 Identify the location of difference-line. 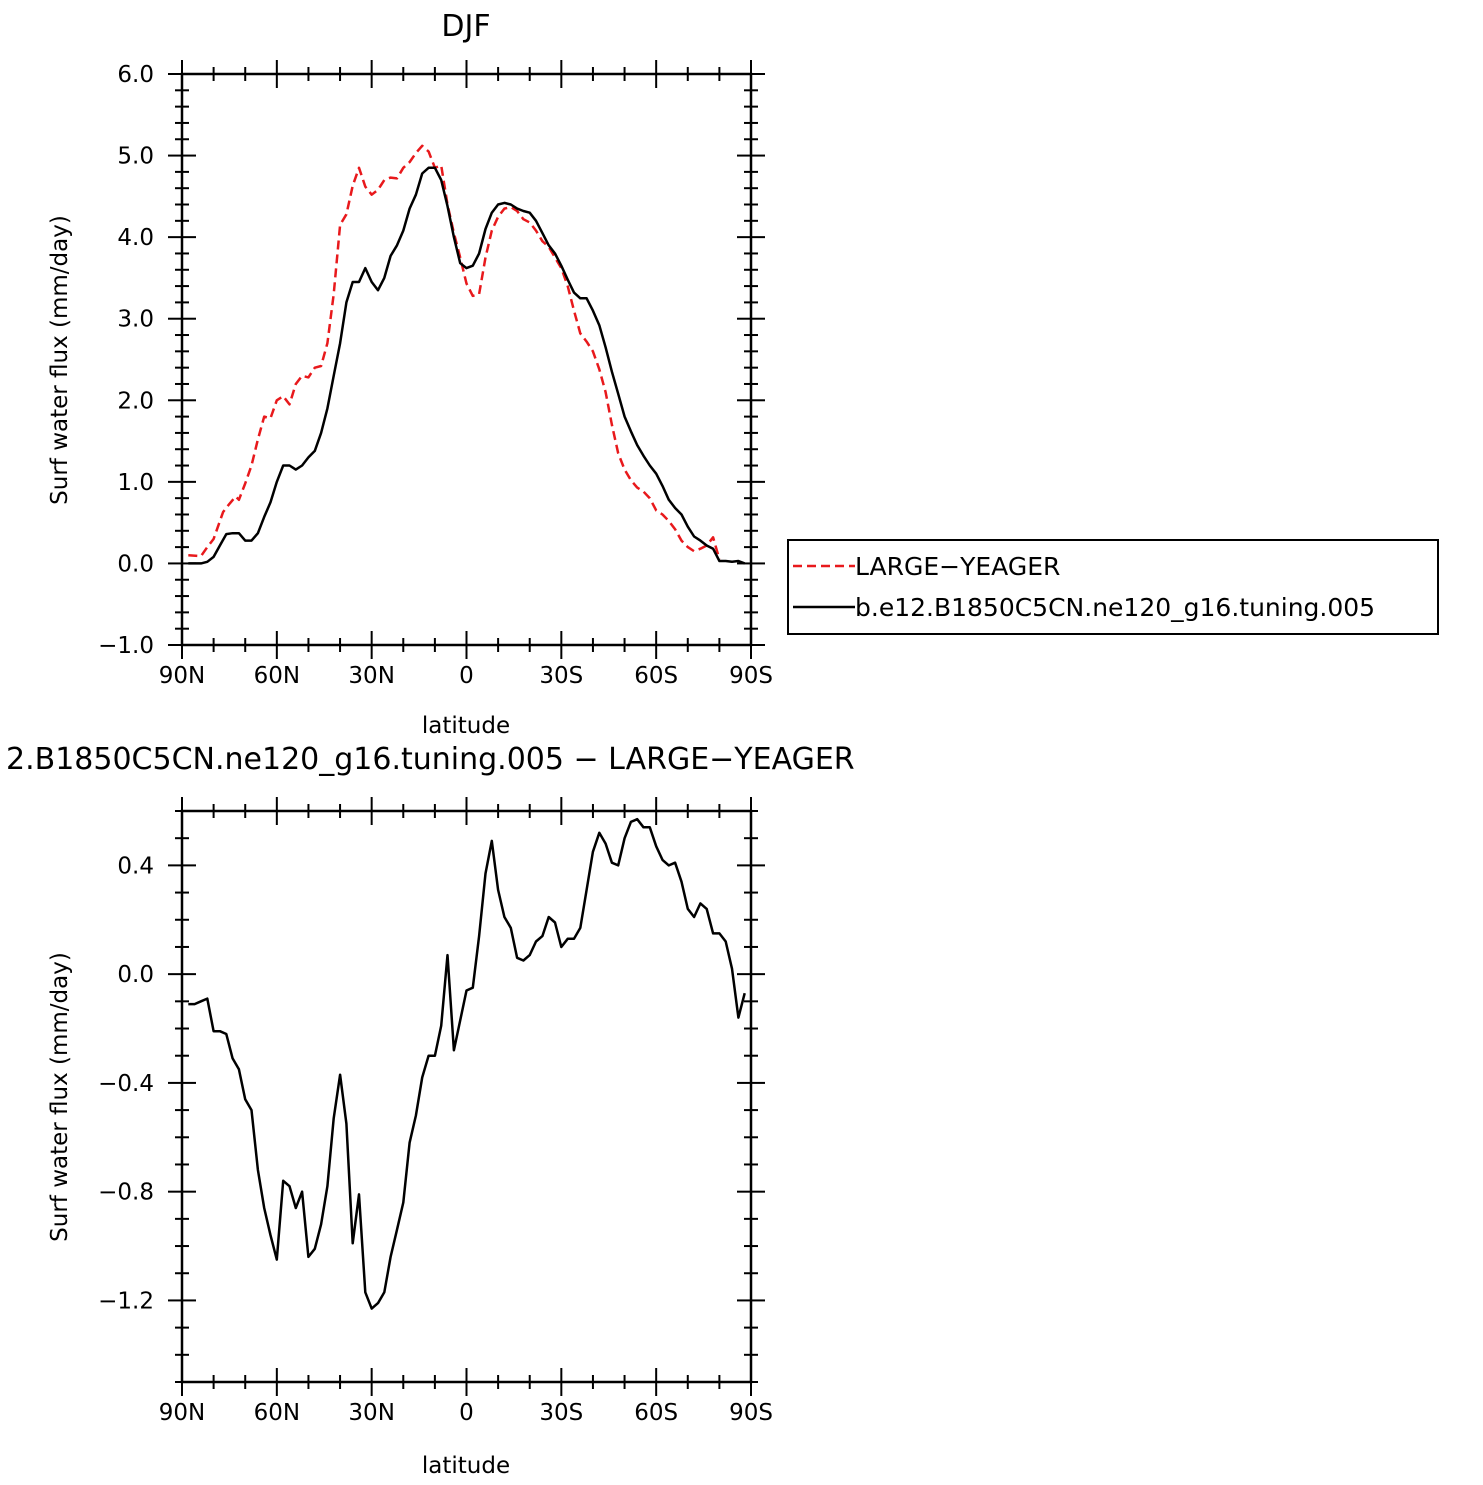
(467, 1063).